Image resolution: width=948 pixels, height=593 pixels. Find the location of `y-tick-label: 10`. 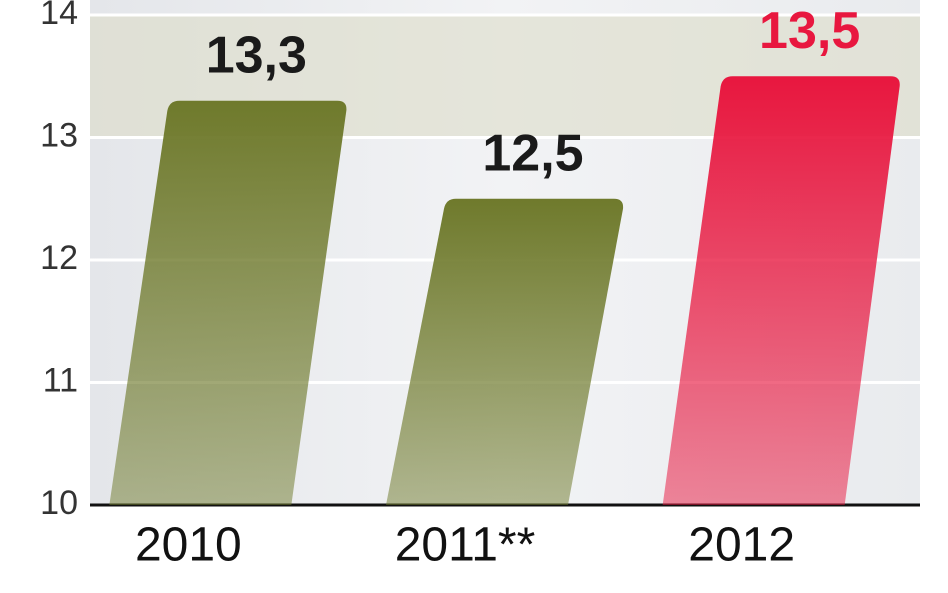

y-tick-label: 10 is located at coordinates (59, 503).